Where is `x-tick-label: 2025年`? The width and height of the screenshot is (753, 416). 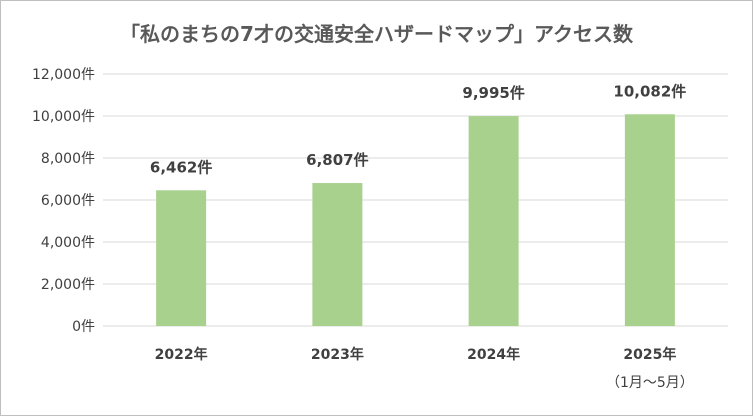 x-tick-label: 2025年 is located at coordinates (649, 354).